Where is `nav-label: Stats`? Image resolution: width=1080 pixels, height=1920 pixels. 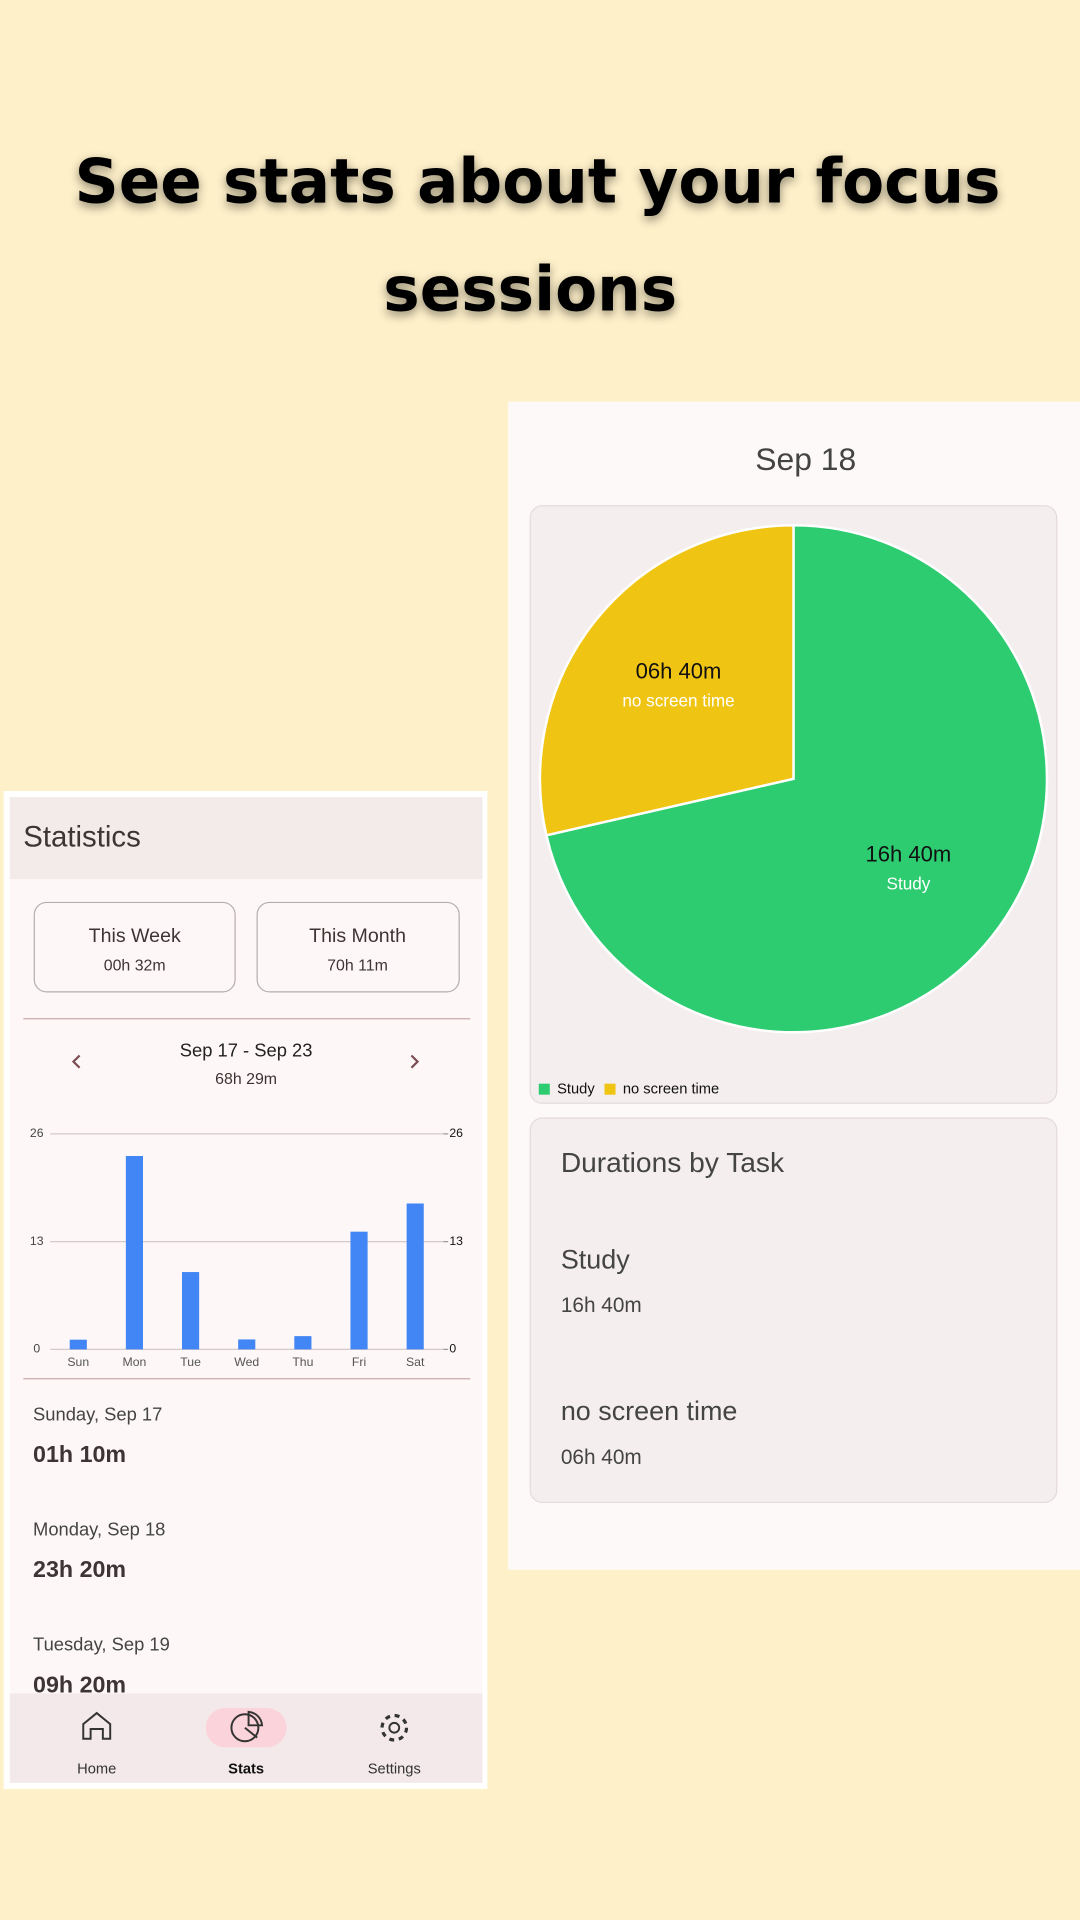
nav-label: Stats is located at coordinates (246, 1769).